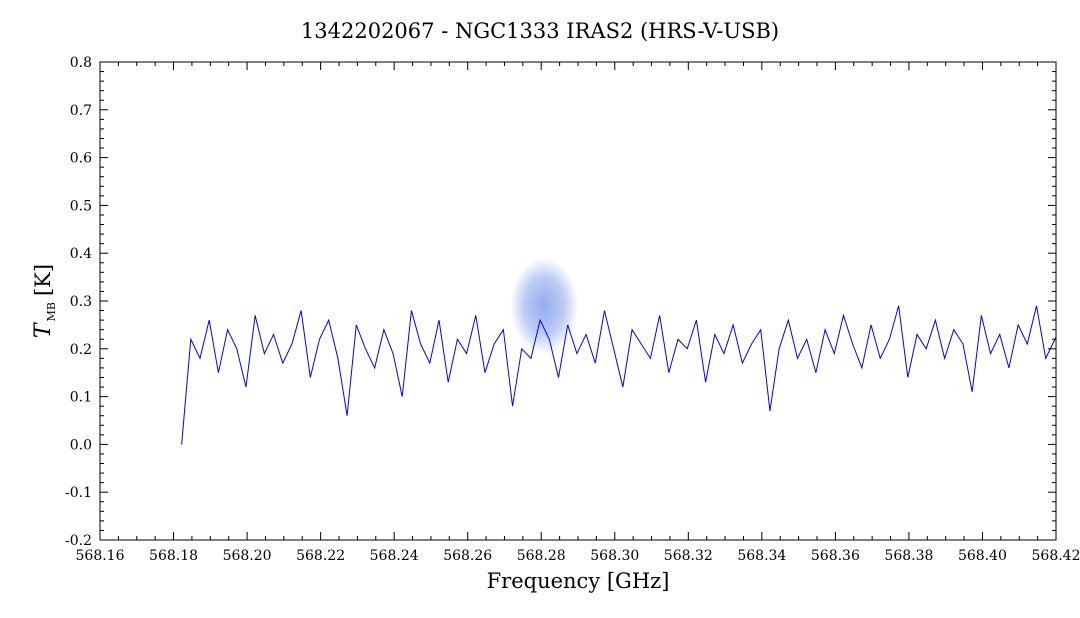 The height and width of the screenshot is (618, 1080). Describe the element at coordinates (43, 329) in the screenshot. I see `y-axis-label-symbol: T` at that location.